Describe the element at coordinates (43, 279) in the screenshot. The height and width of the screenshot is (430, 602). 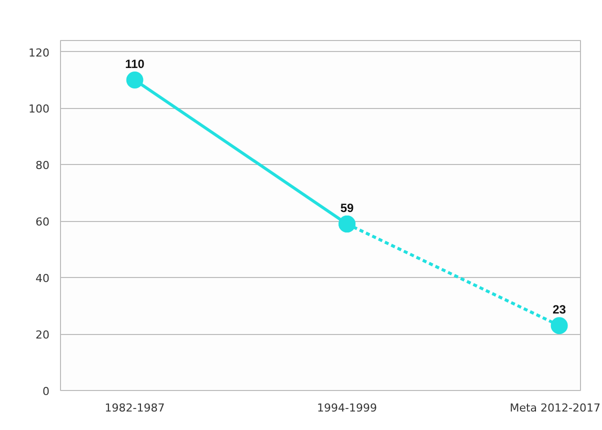
I see `y-tick-label: 40` at that location.